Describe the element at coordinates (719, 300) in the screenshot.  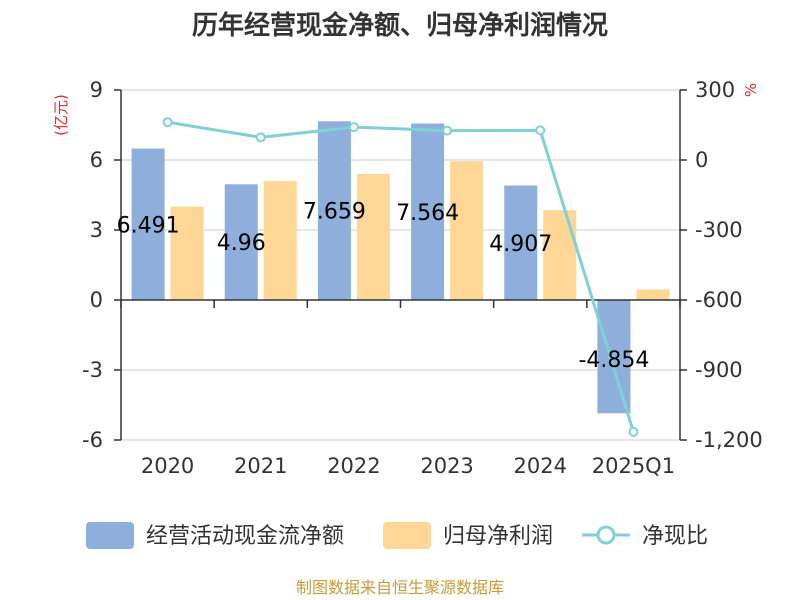
I see `right-axis-tick-label: -600` at that location.